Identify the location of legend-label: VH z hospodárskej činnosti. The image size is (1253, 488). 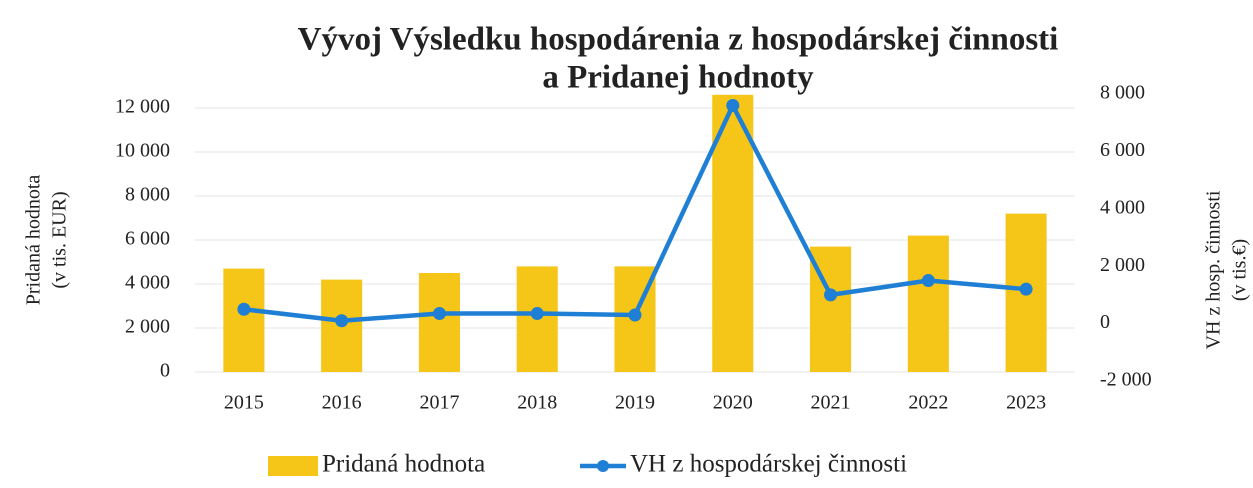
(768, 464).